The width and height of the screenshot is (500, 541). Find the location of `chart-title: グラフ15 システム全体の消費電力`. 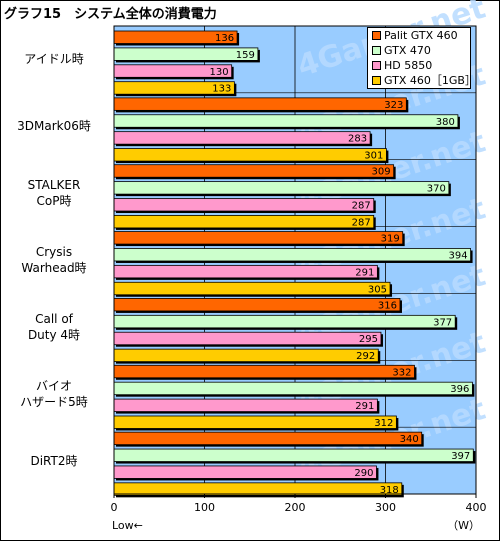

chart-title: グラフ15 システム全体の消費電力 is located at coordinates (110, 14).